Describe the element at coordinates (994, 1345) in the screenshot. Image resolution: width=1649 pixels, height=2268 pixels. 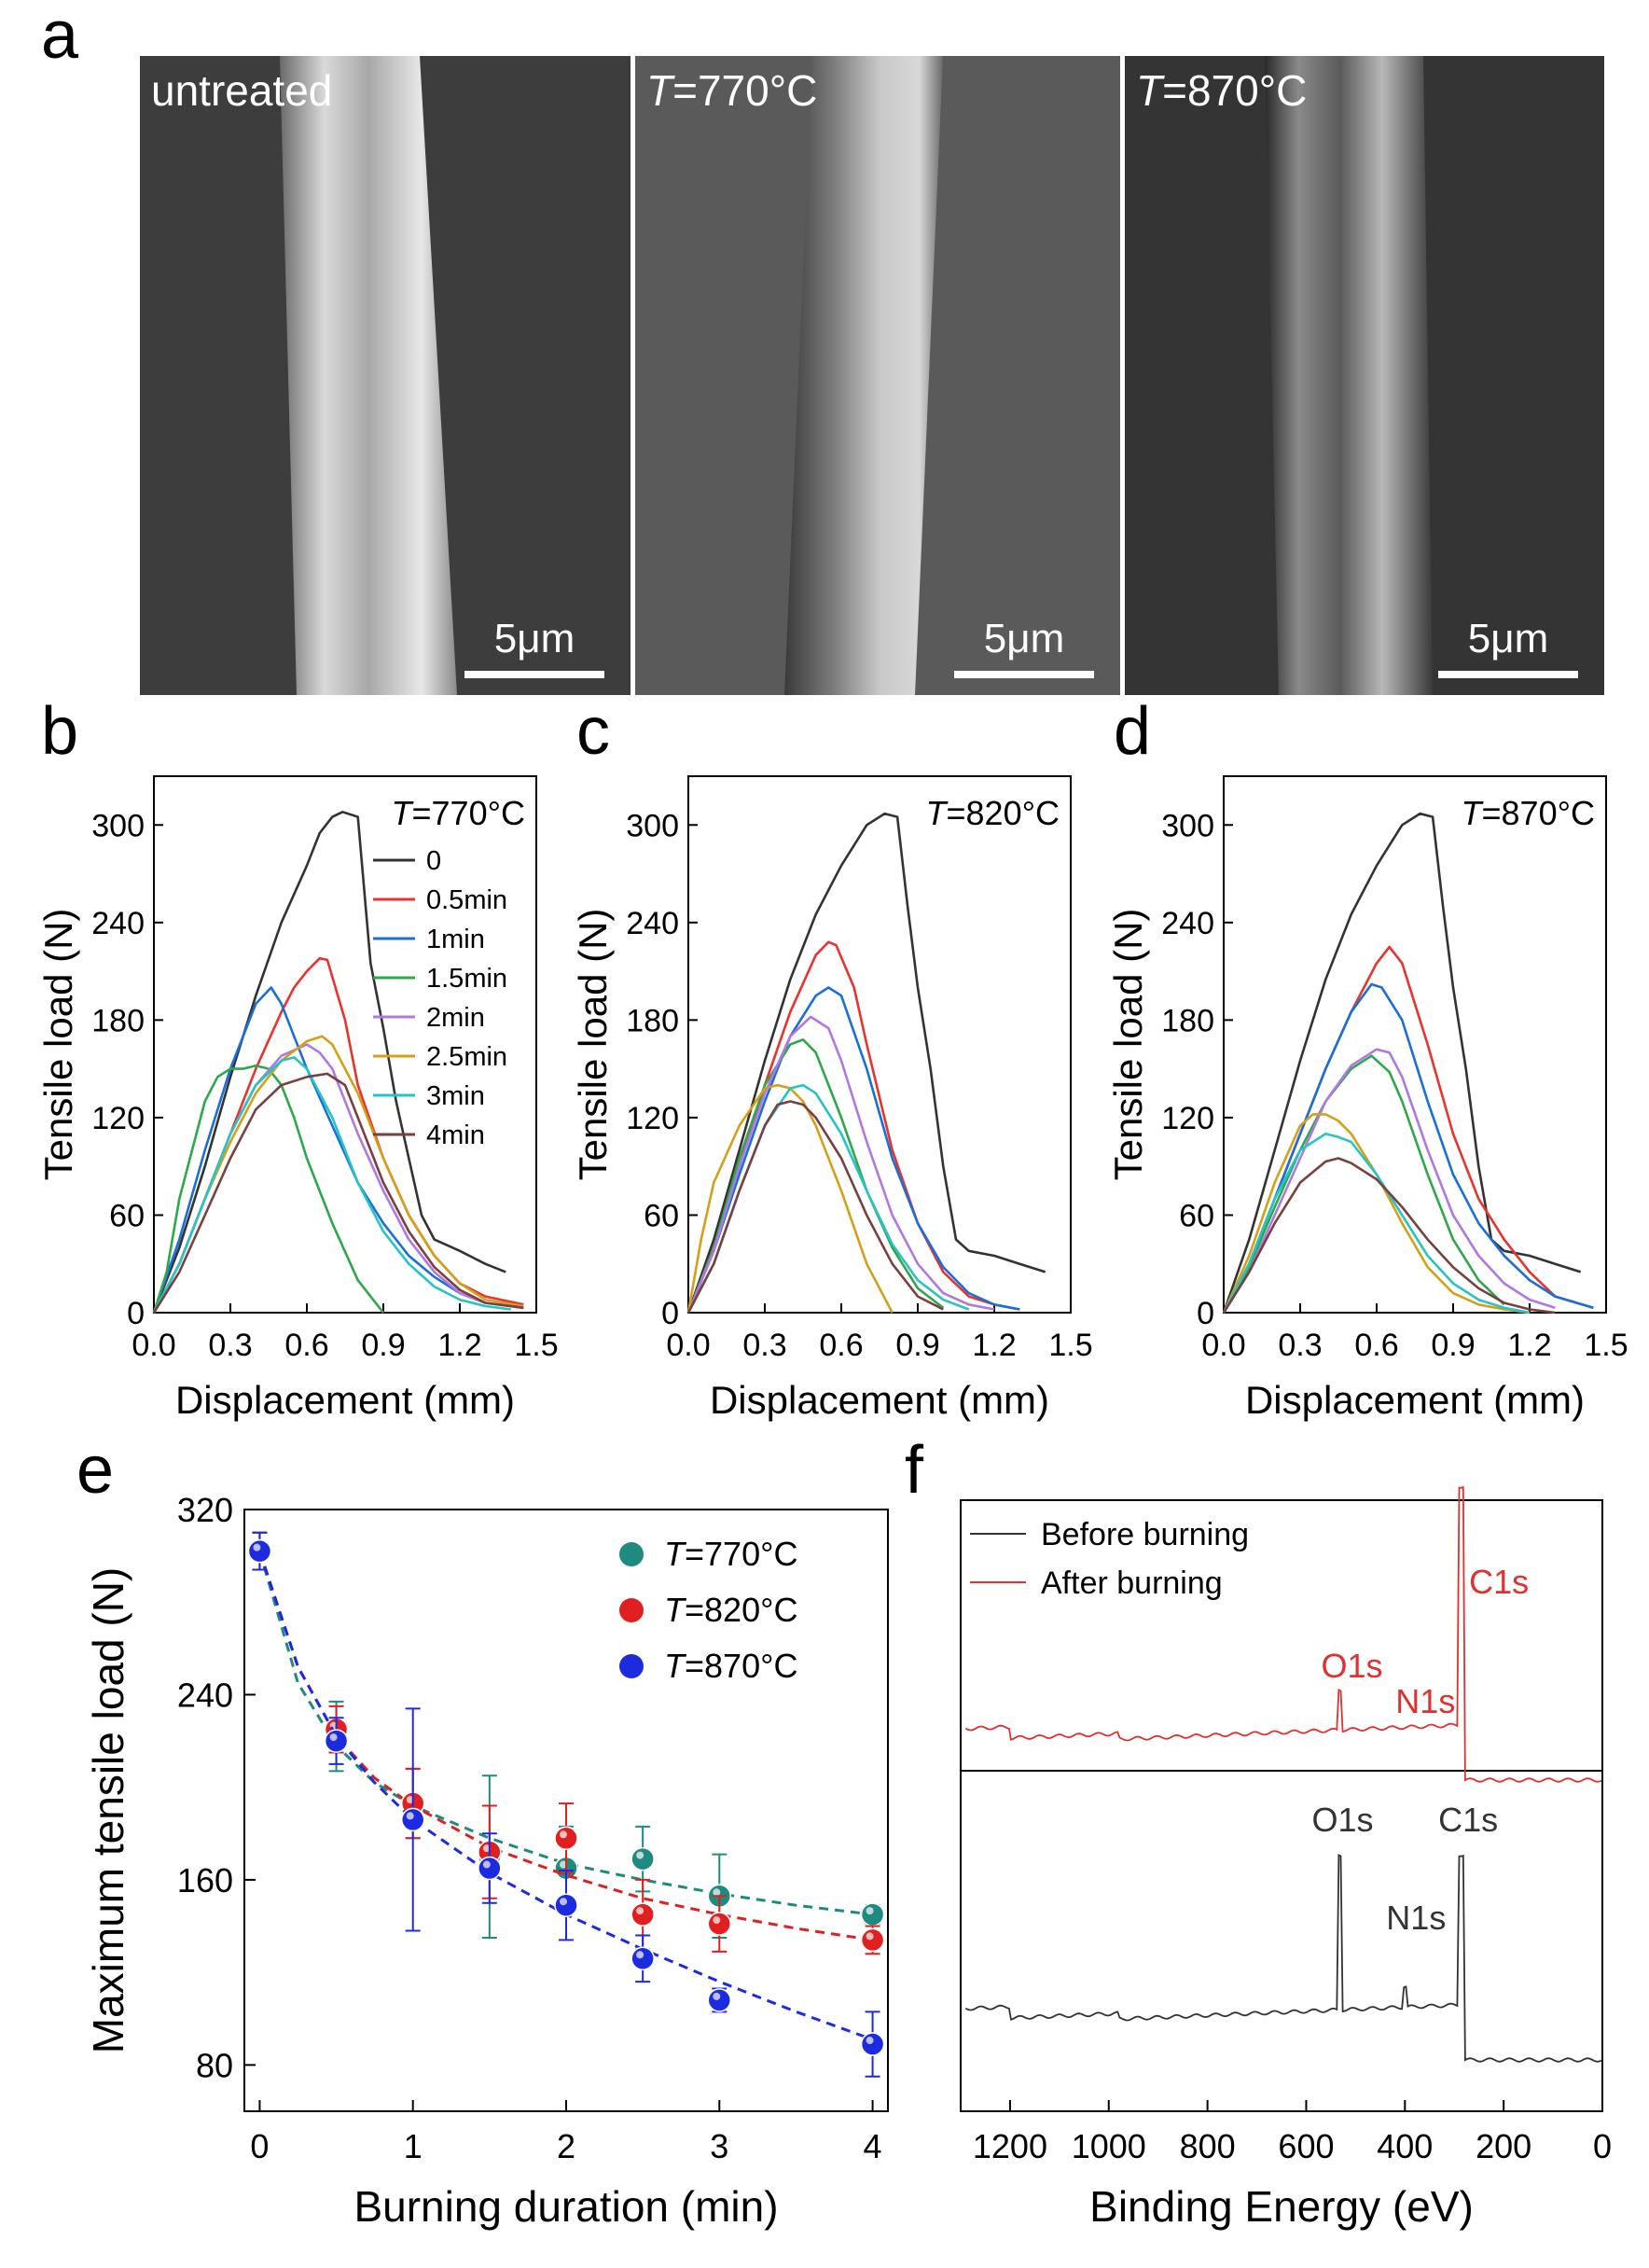
I see `x-tick-label: 1.2` at that location.